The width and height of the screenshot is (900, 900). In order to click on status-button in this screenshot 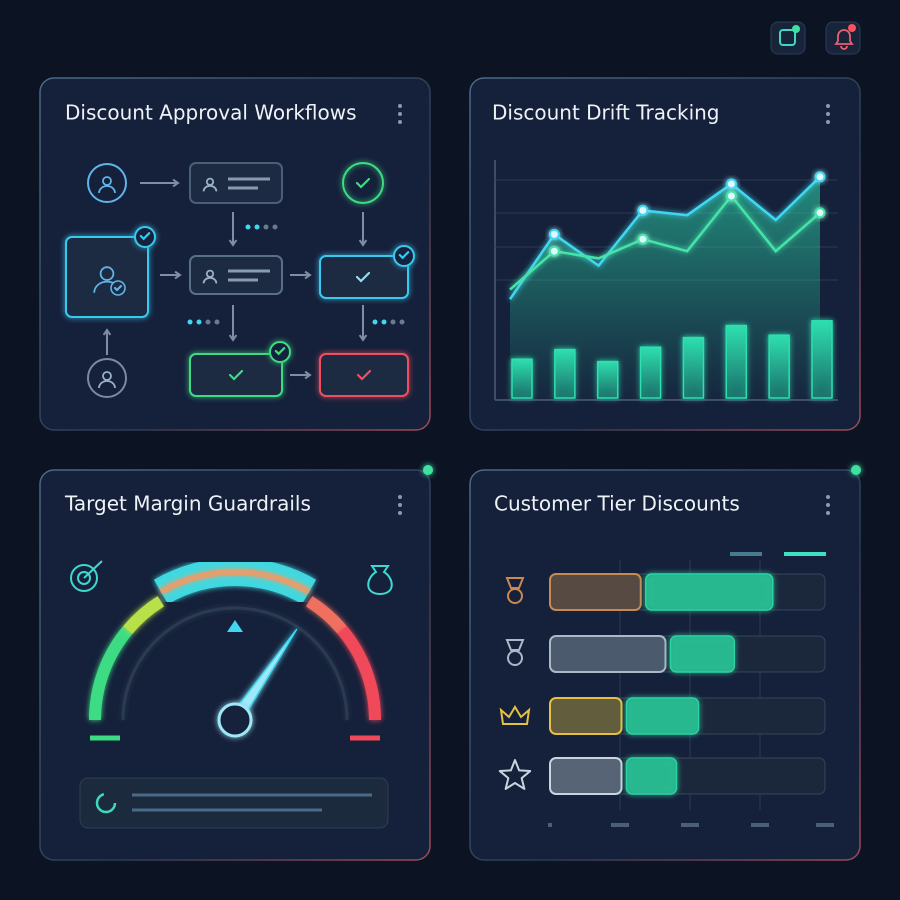, I will do `click(788, 38)`.